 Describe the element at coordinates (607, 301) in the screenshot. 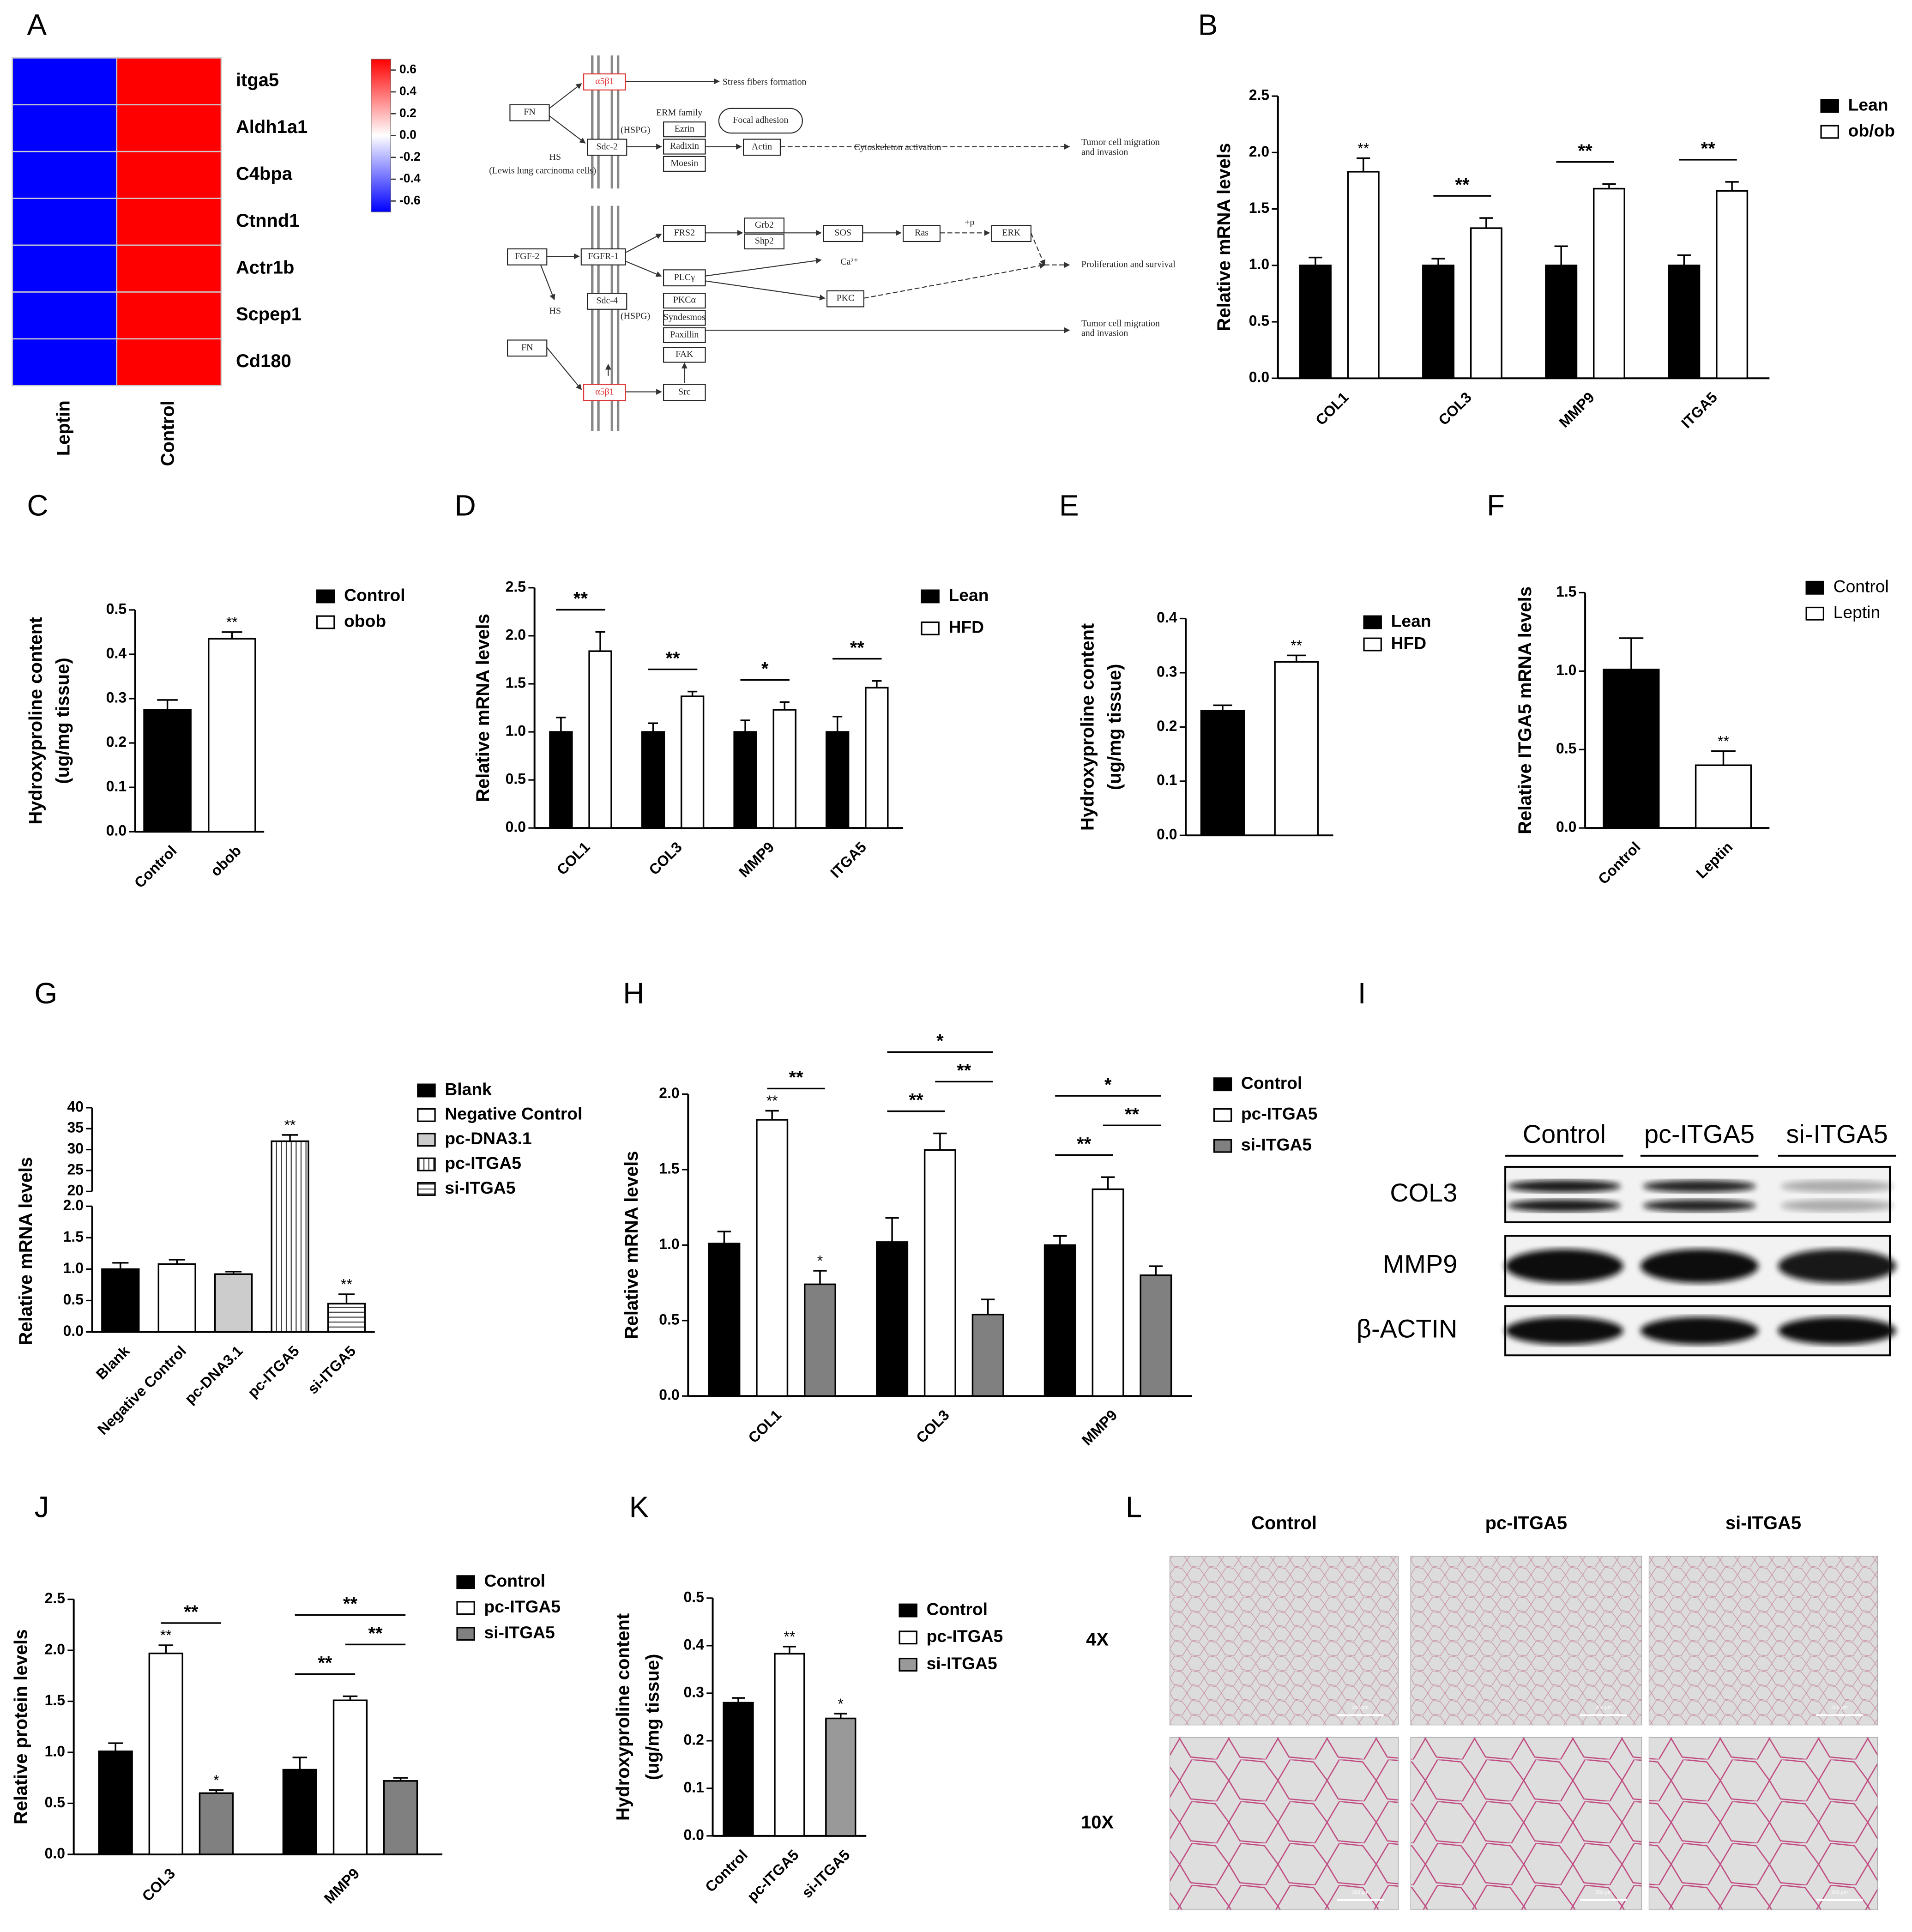

I see `pathway-text: Sdc-4` at that location.